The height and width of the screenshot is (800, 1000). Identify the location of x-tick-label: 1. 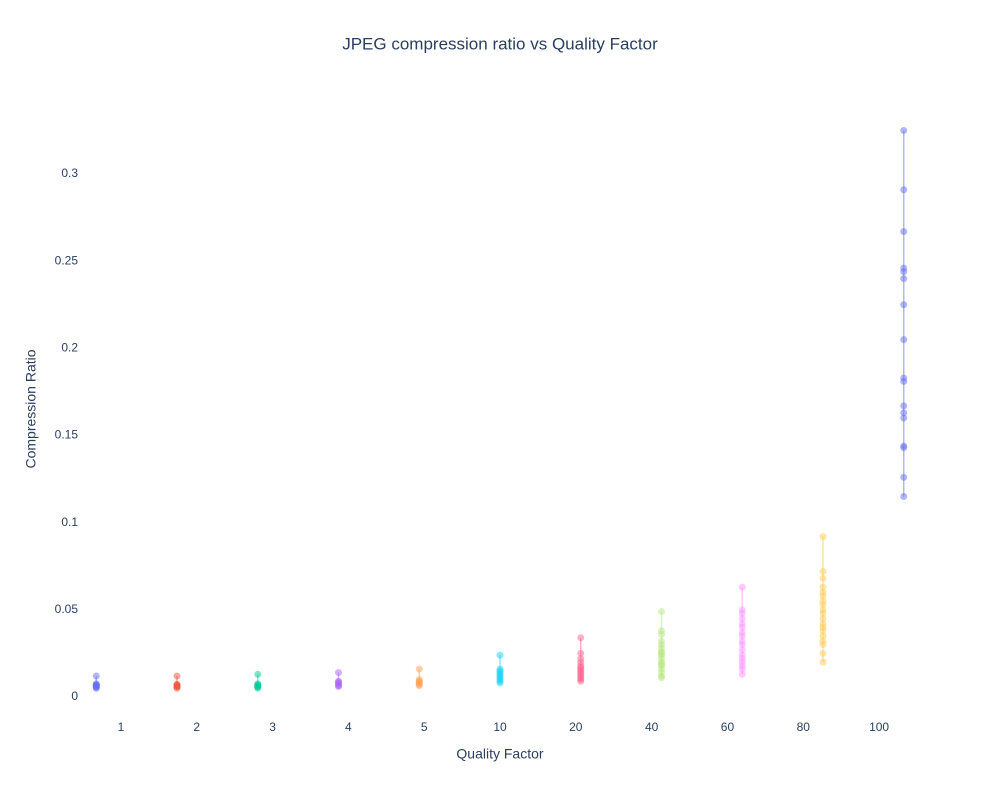
(121, 727).